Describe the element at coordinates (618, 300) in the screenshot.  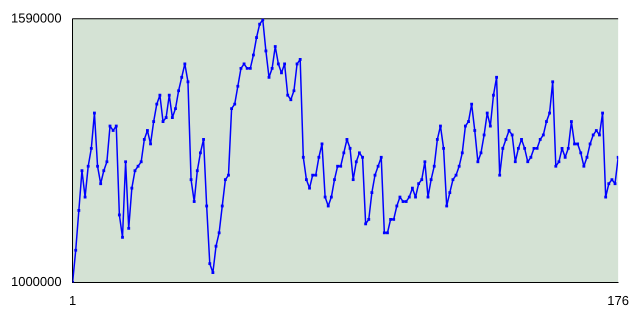
I see `x-tick-label: 176` at that location.